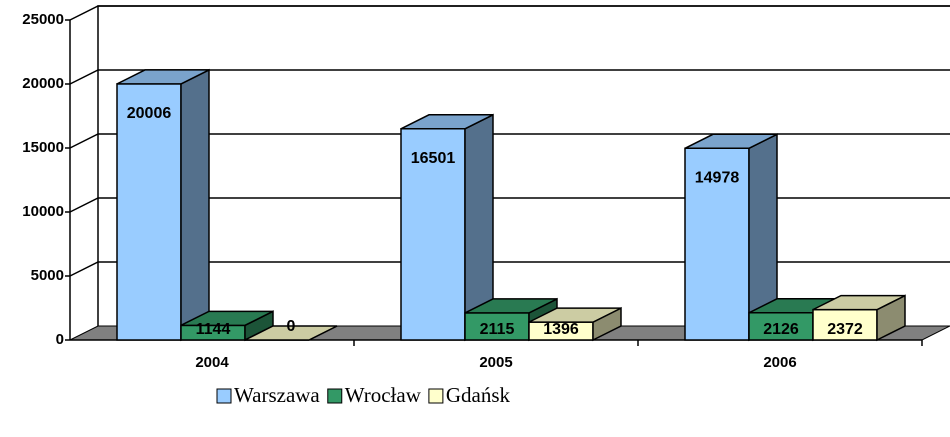 This screenshot has height=437, width=950. What do you see at coordinates (277, 395) in the screenshot?
I see `legend-label: Warszawa` at bounding box center [277, 395].